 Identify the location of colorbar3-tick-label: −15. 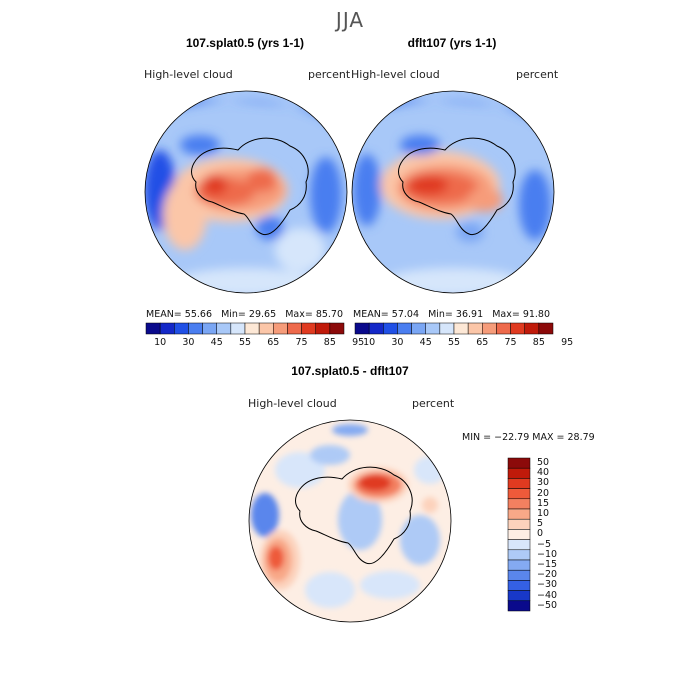
(547, 564).